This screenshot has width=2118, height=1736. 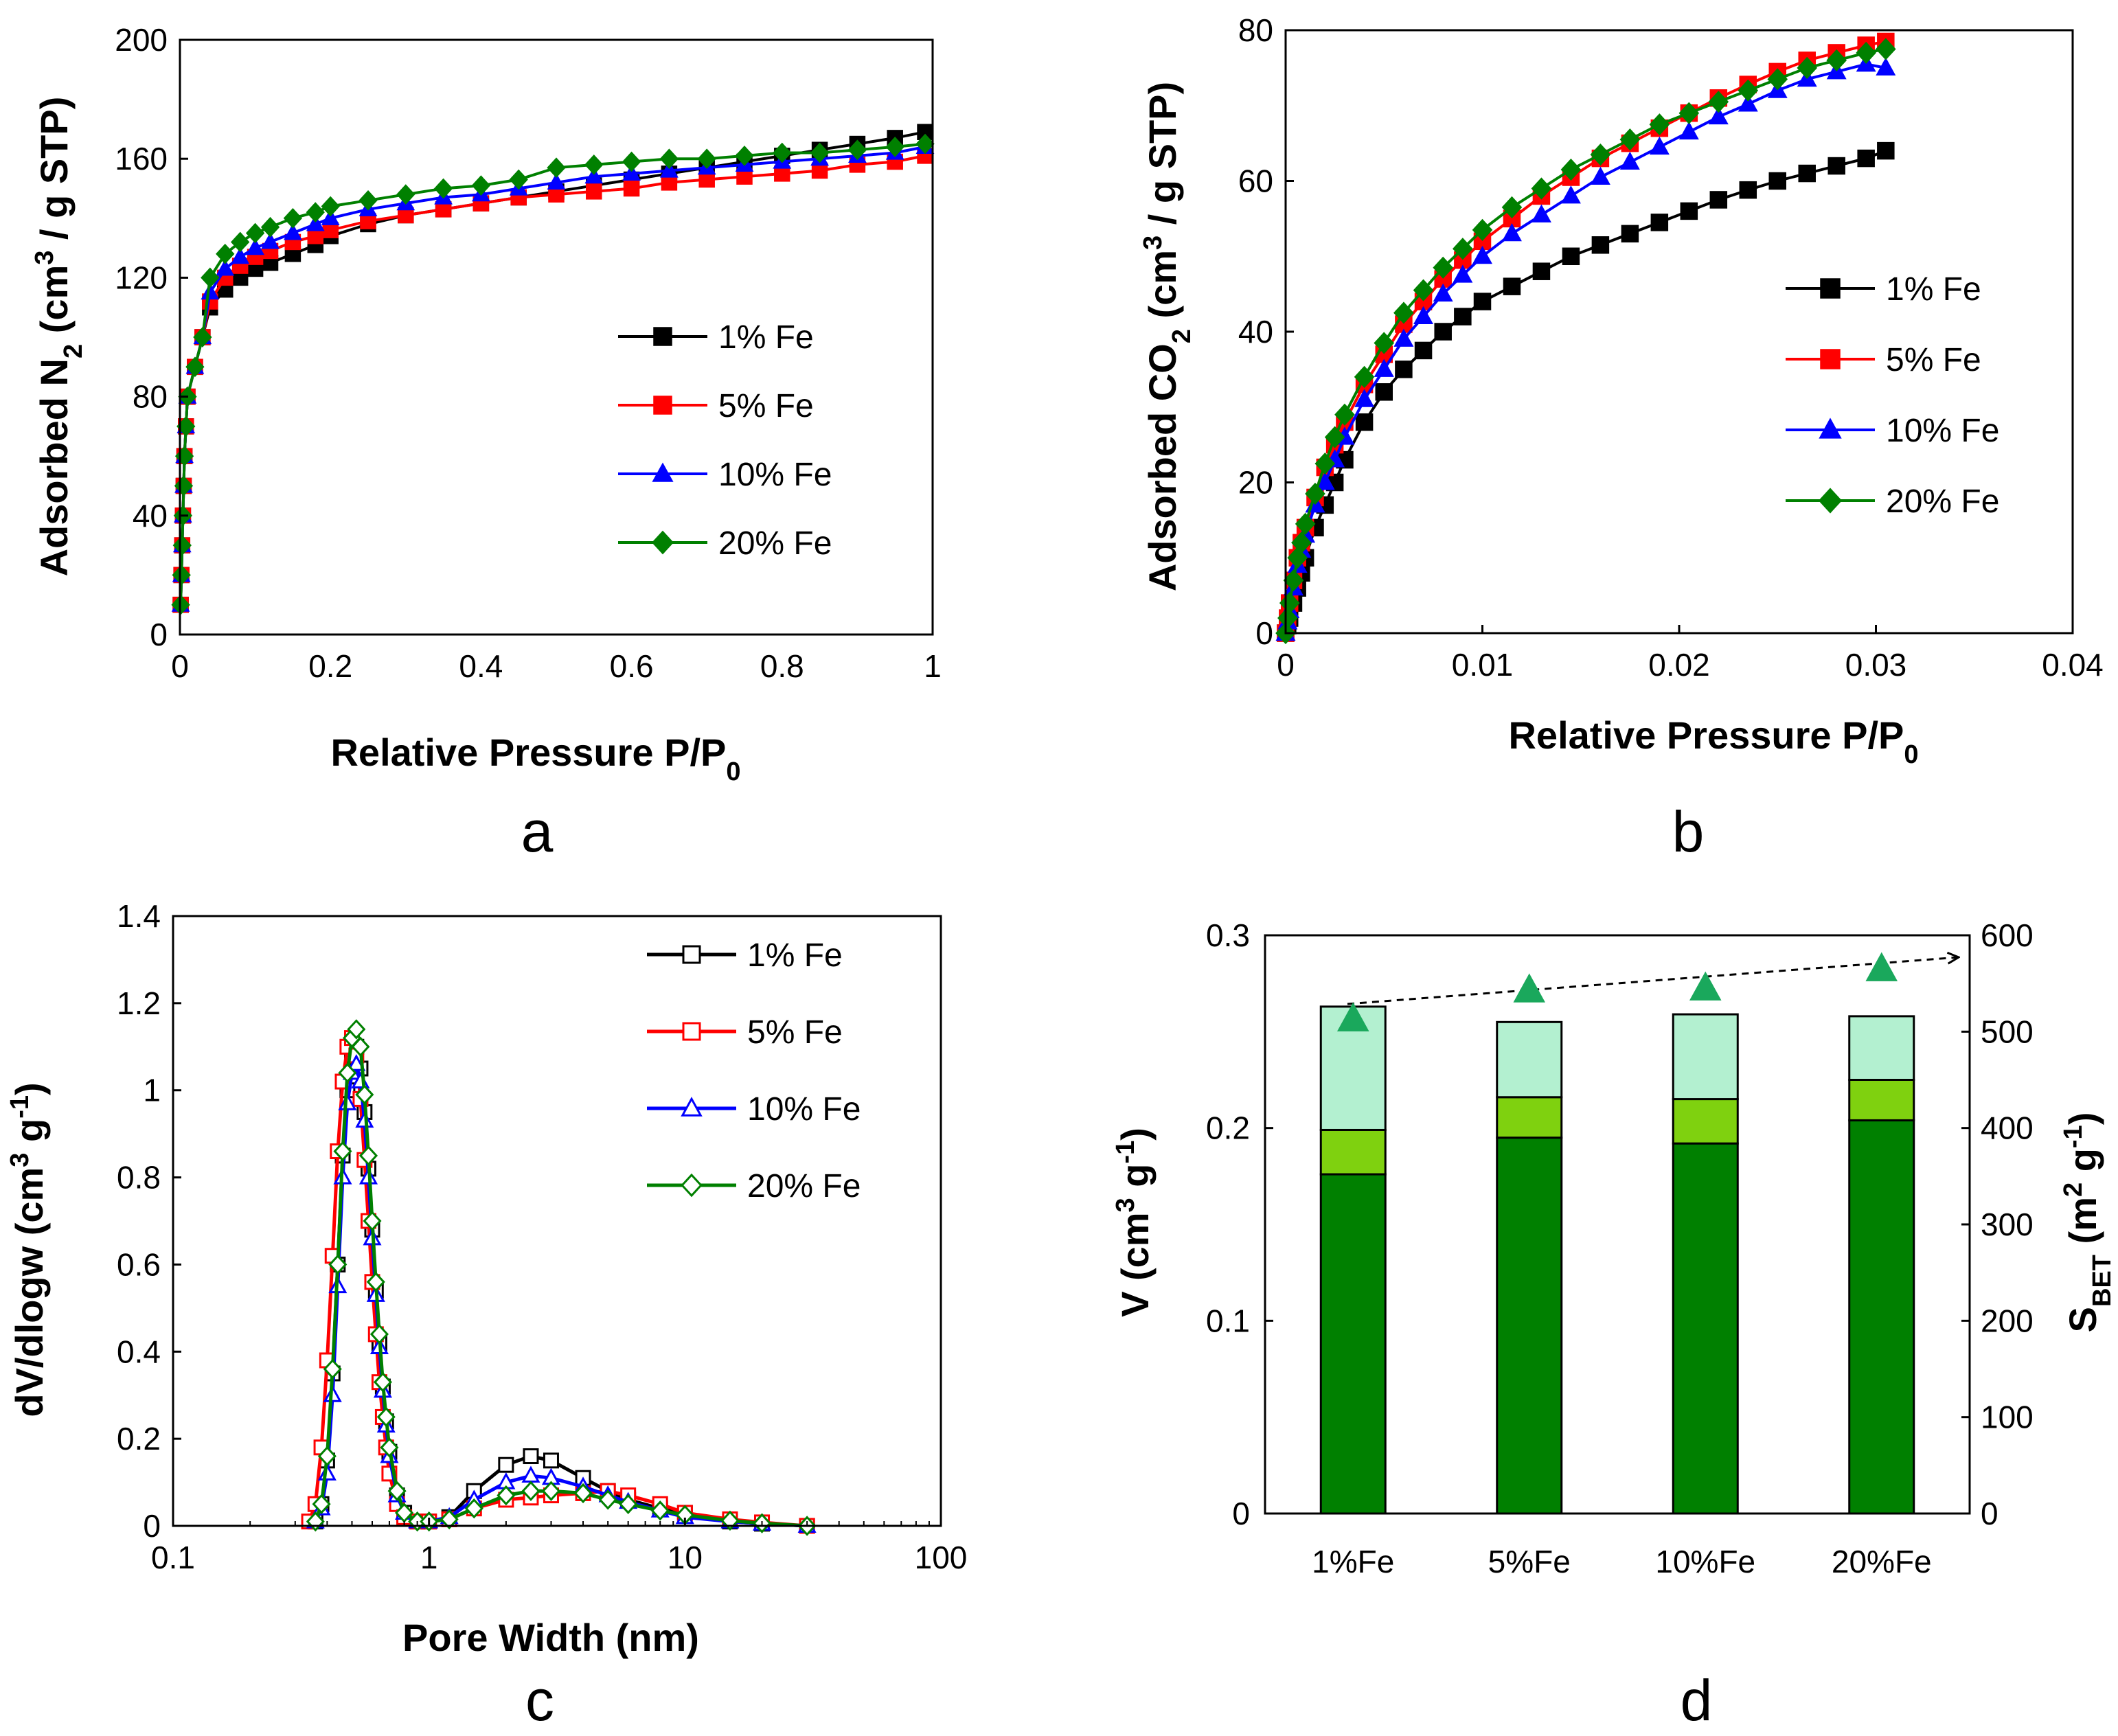 What do you see at coordinates (1241, 1513) in the screenshot?
I see `panel-d-left-tick-label: 0` at bounding box center [1241, 1513].